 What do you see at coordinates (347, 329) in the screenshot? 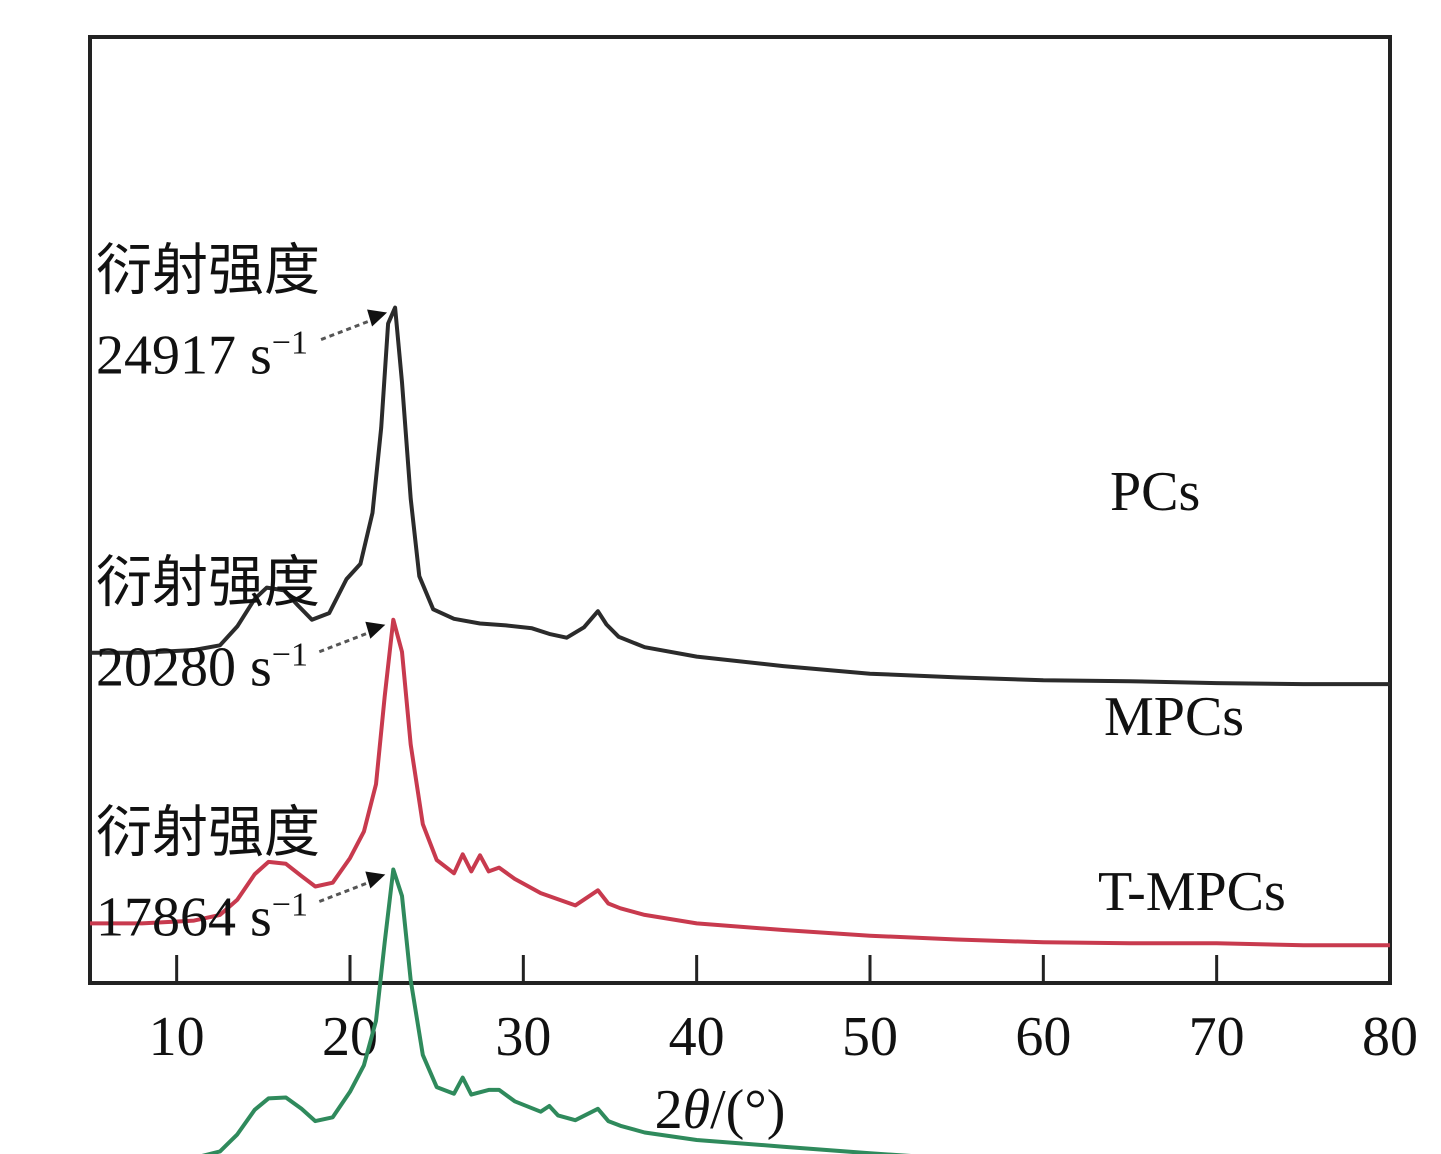
I see `annotation-arrow-pcs` at bounding box center [347, 329].